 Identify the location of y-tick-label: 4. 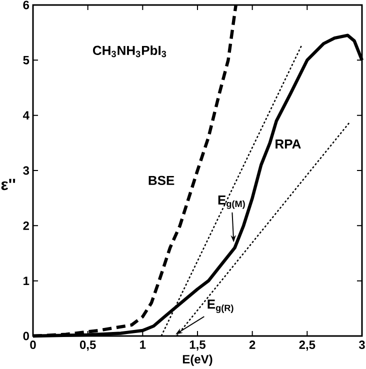
(26, 115).